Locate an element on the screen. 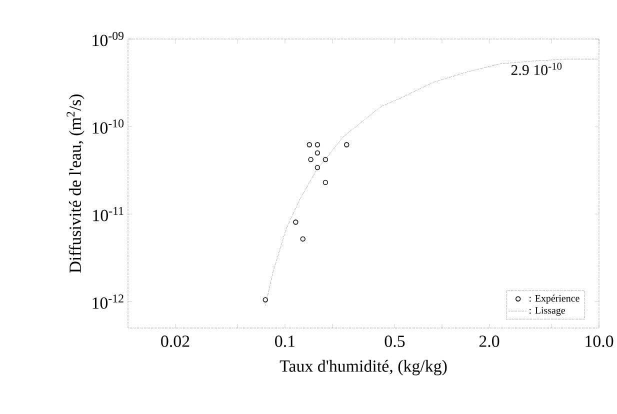  x-tick-label: 0.5 is located at coordinates (394, 342).